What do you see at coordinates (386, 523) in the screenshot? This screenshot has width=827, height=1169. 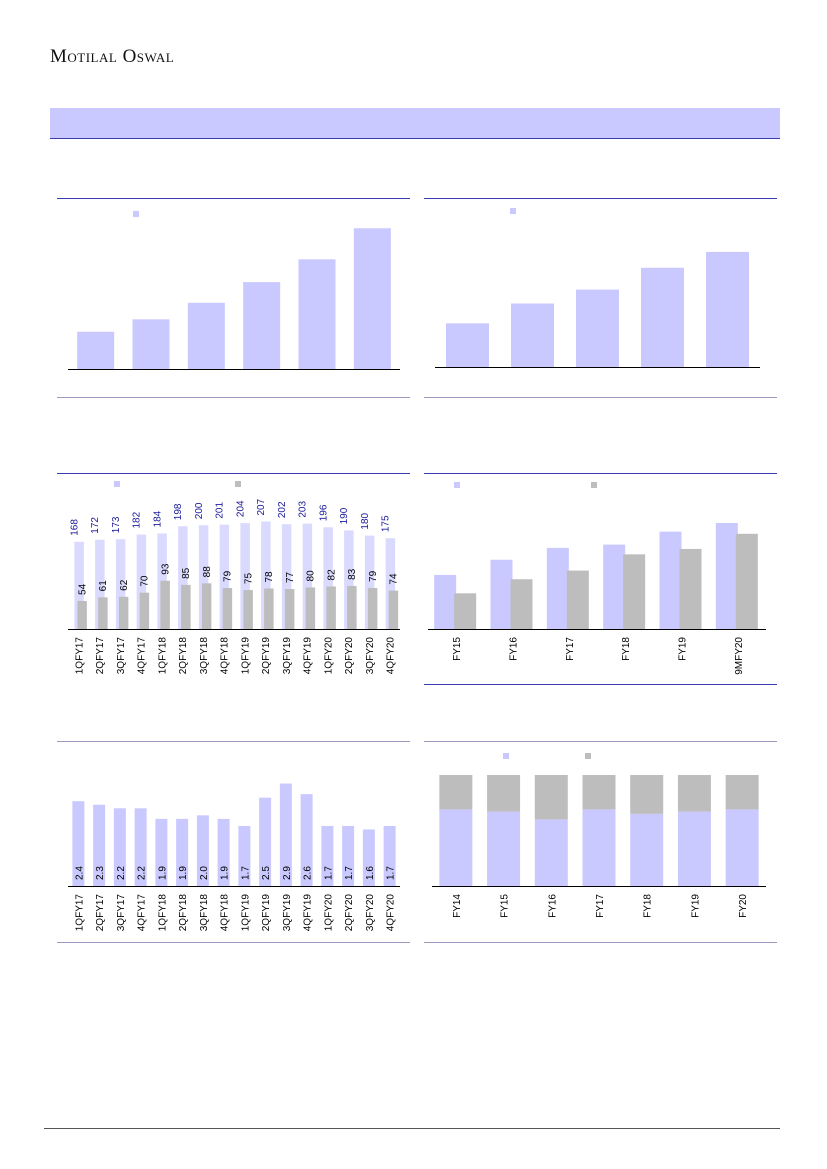 I see `data-label: 175` at bounding box center [386, 523].